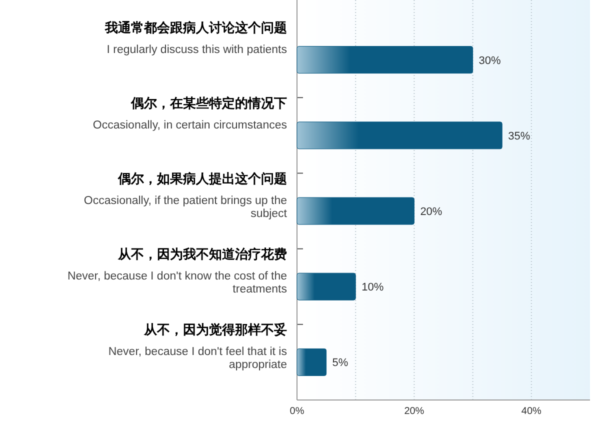 This screenshot has width=595, height=421. I want to click on data-label: 5%, so click(340, 363).